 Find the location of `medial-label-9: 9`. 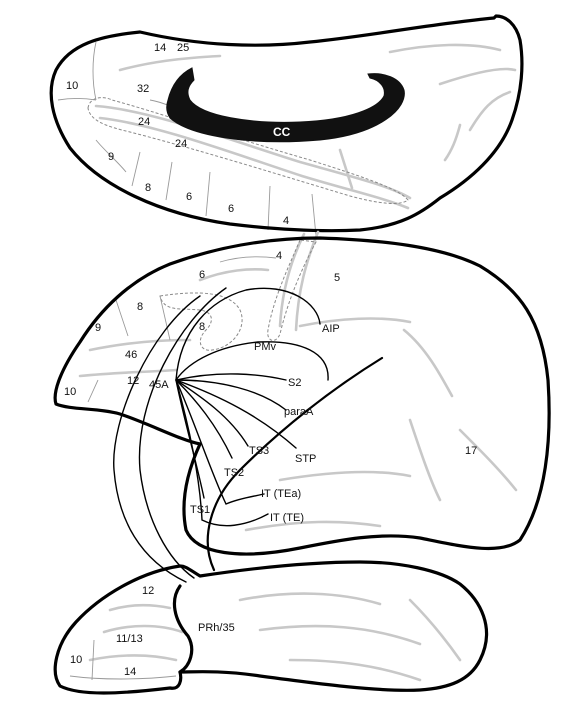

medial-label-9: 9 is located at coordinates (111, 157).